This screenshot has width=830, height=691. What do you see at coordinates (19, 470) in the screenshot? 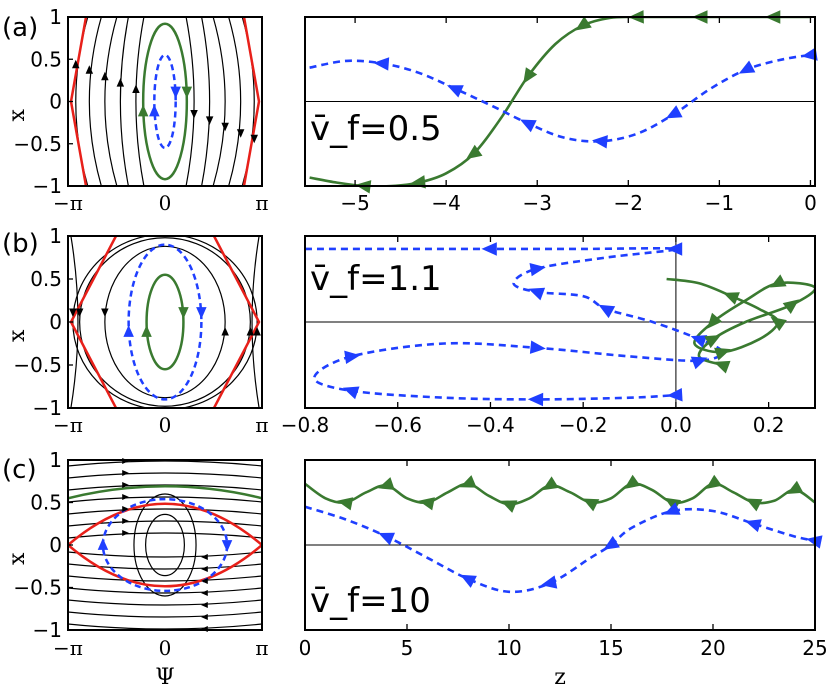
I see `panel-label: (c)` at bounding box center [19, 470].